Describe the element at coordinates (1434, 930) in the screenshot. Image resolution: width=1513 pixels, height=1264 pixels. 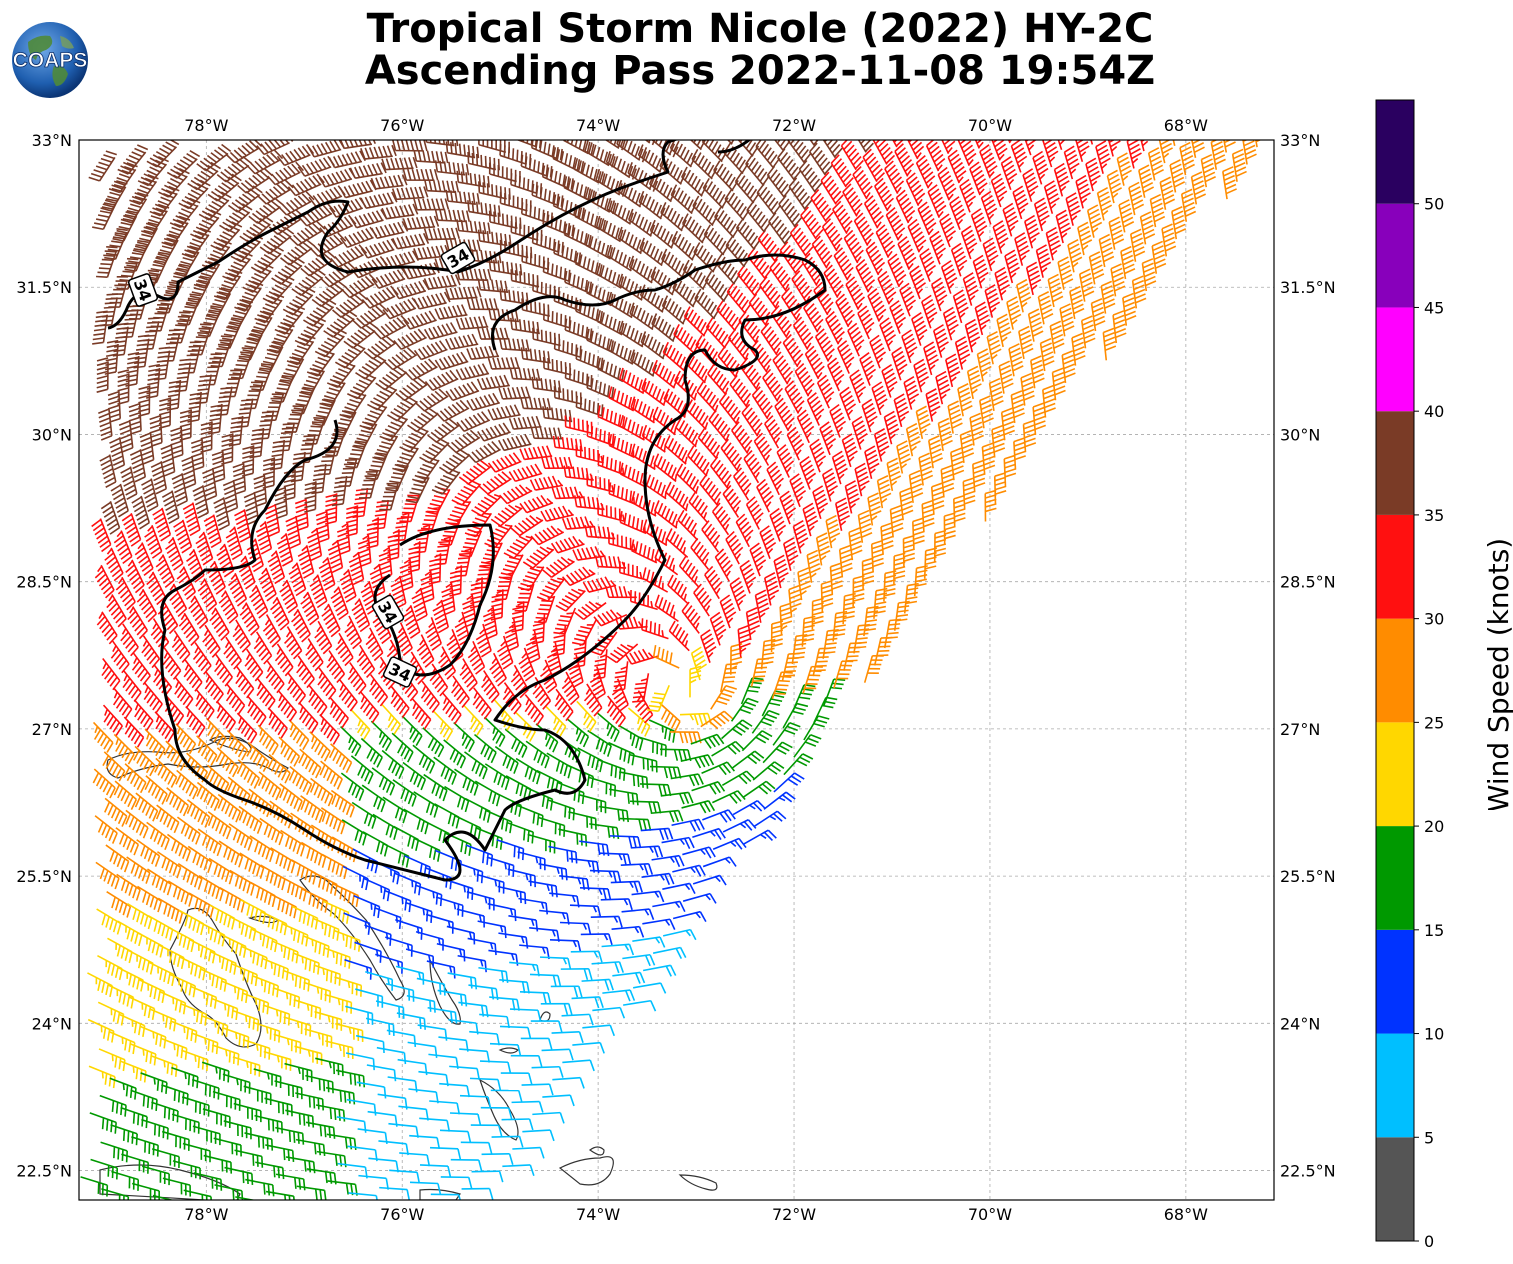
I see `colorbar-tick-label: 15` at that location.